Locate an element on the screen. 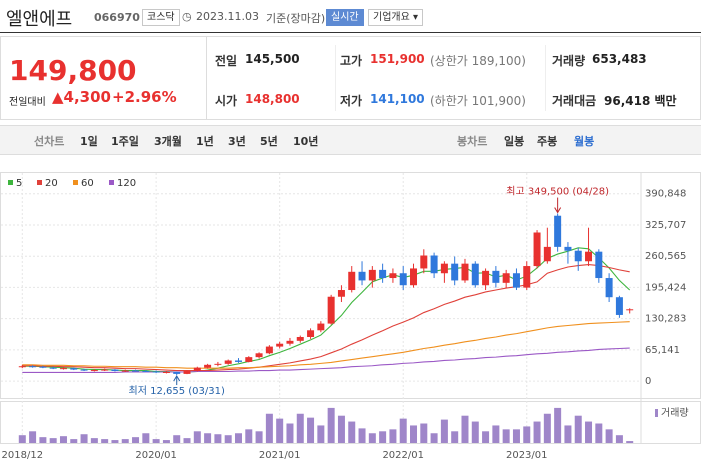 The width and height of the screenshot is (701, 464). realtime-button: 실시간 is located at coordinates (345, 17).